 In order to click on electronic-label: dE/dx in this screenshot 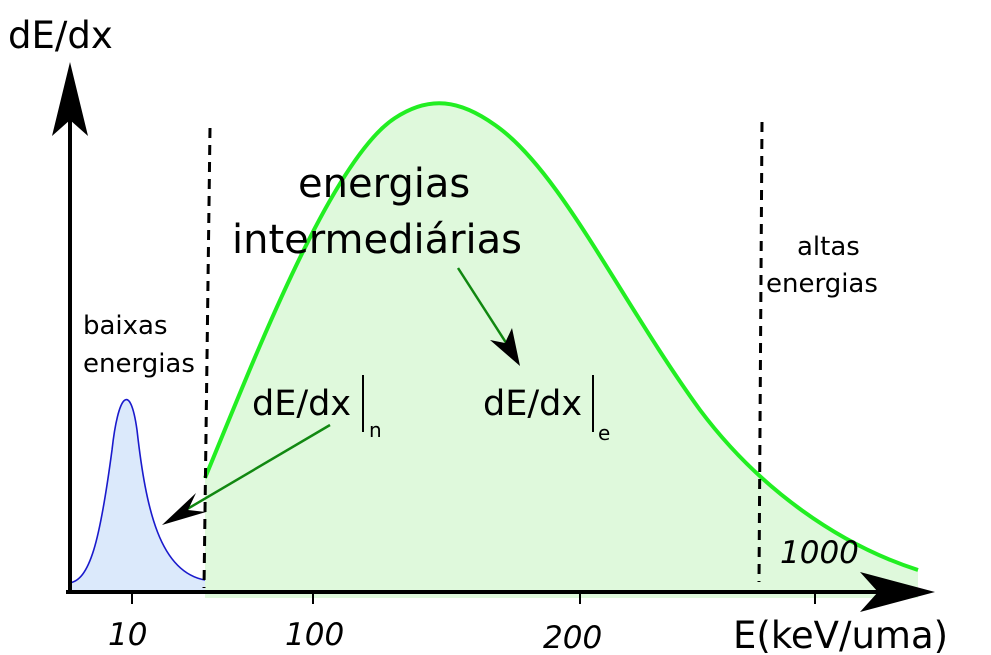, I will do `click(532, 404)`.